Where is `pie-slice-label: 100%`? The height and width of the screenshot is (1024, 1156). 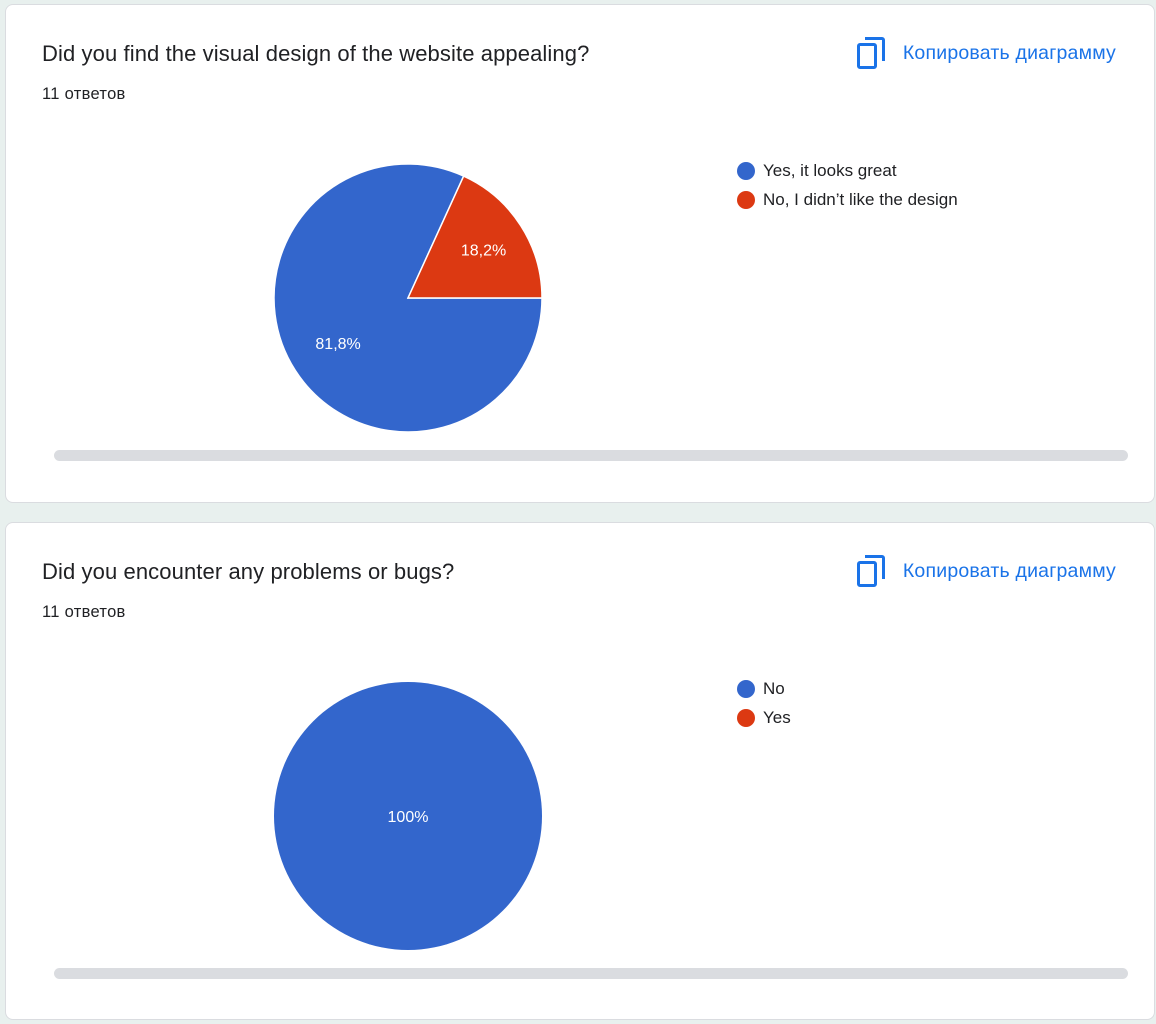 pie-slice-label: 100% is located at coordinates (408, 817).